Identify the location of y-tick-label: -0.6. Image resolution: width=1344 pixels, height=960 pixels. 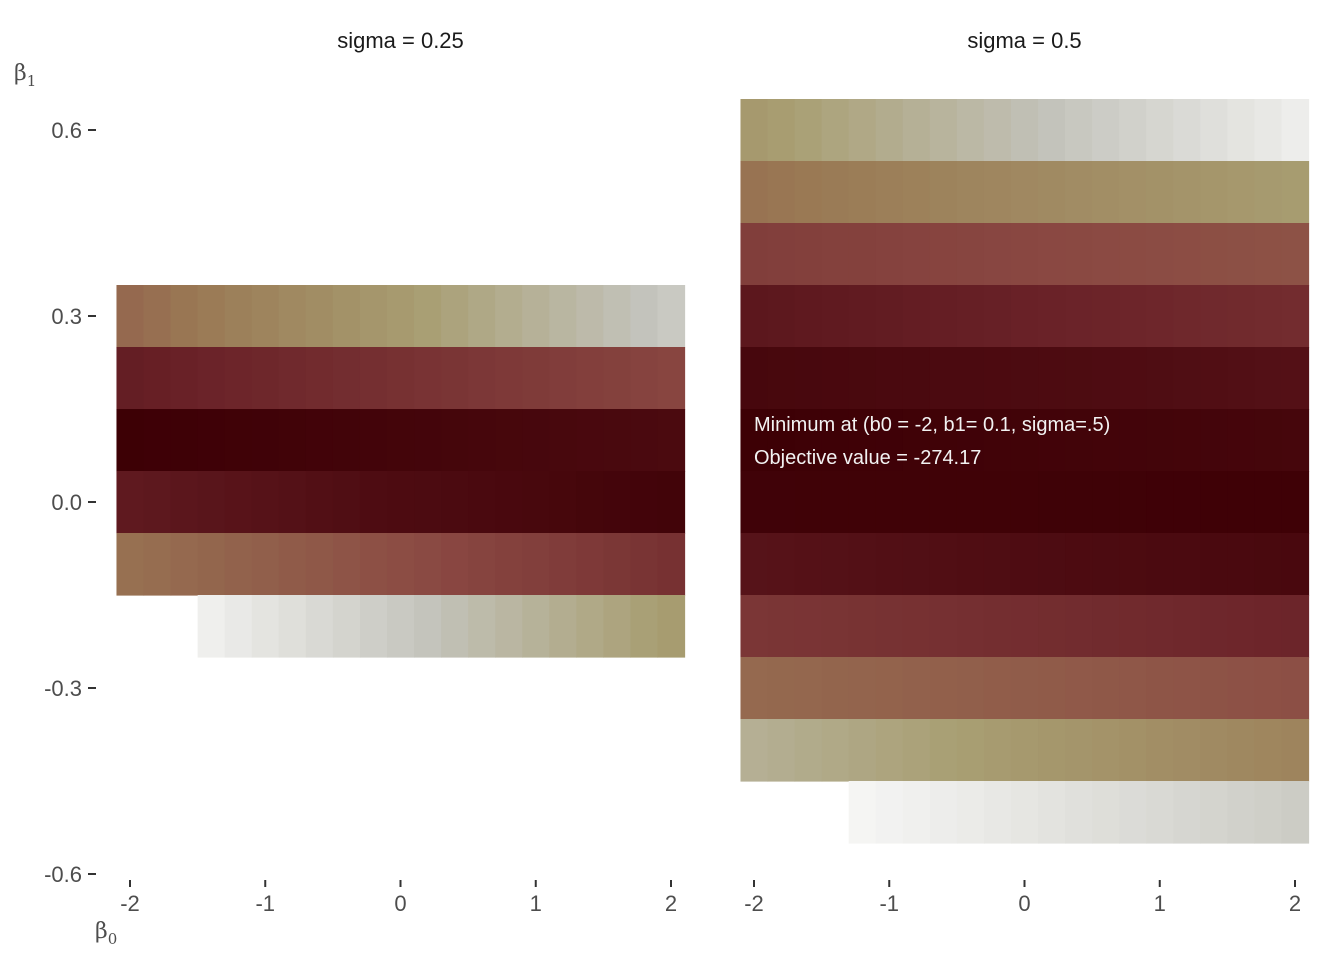
(63, 874).